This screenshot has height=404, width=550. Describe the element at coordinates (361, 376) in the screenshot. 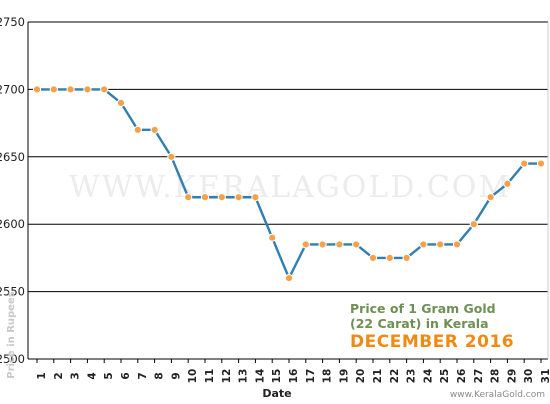

I see `x-tick-label: 20` at that location.